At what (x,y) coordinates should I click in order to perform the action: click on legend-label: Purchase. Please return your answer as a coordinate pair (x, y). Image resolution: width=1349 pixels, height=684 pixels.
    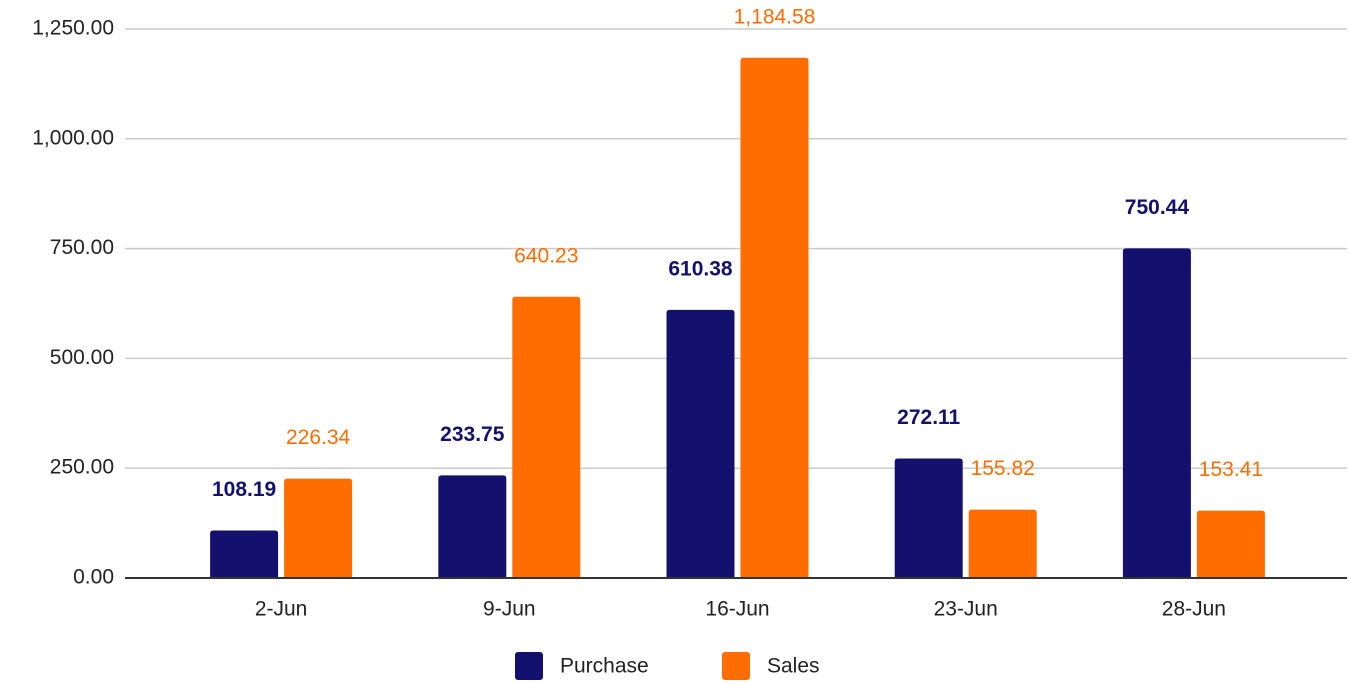
    Looking at the image, I should click on (604, 666).